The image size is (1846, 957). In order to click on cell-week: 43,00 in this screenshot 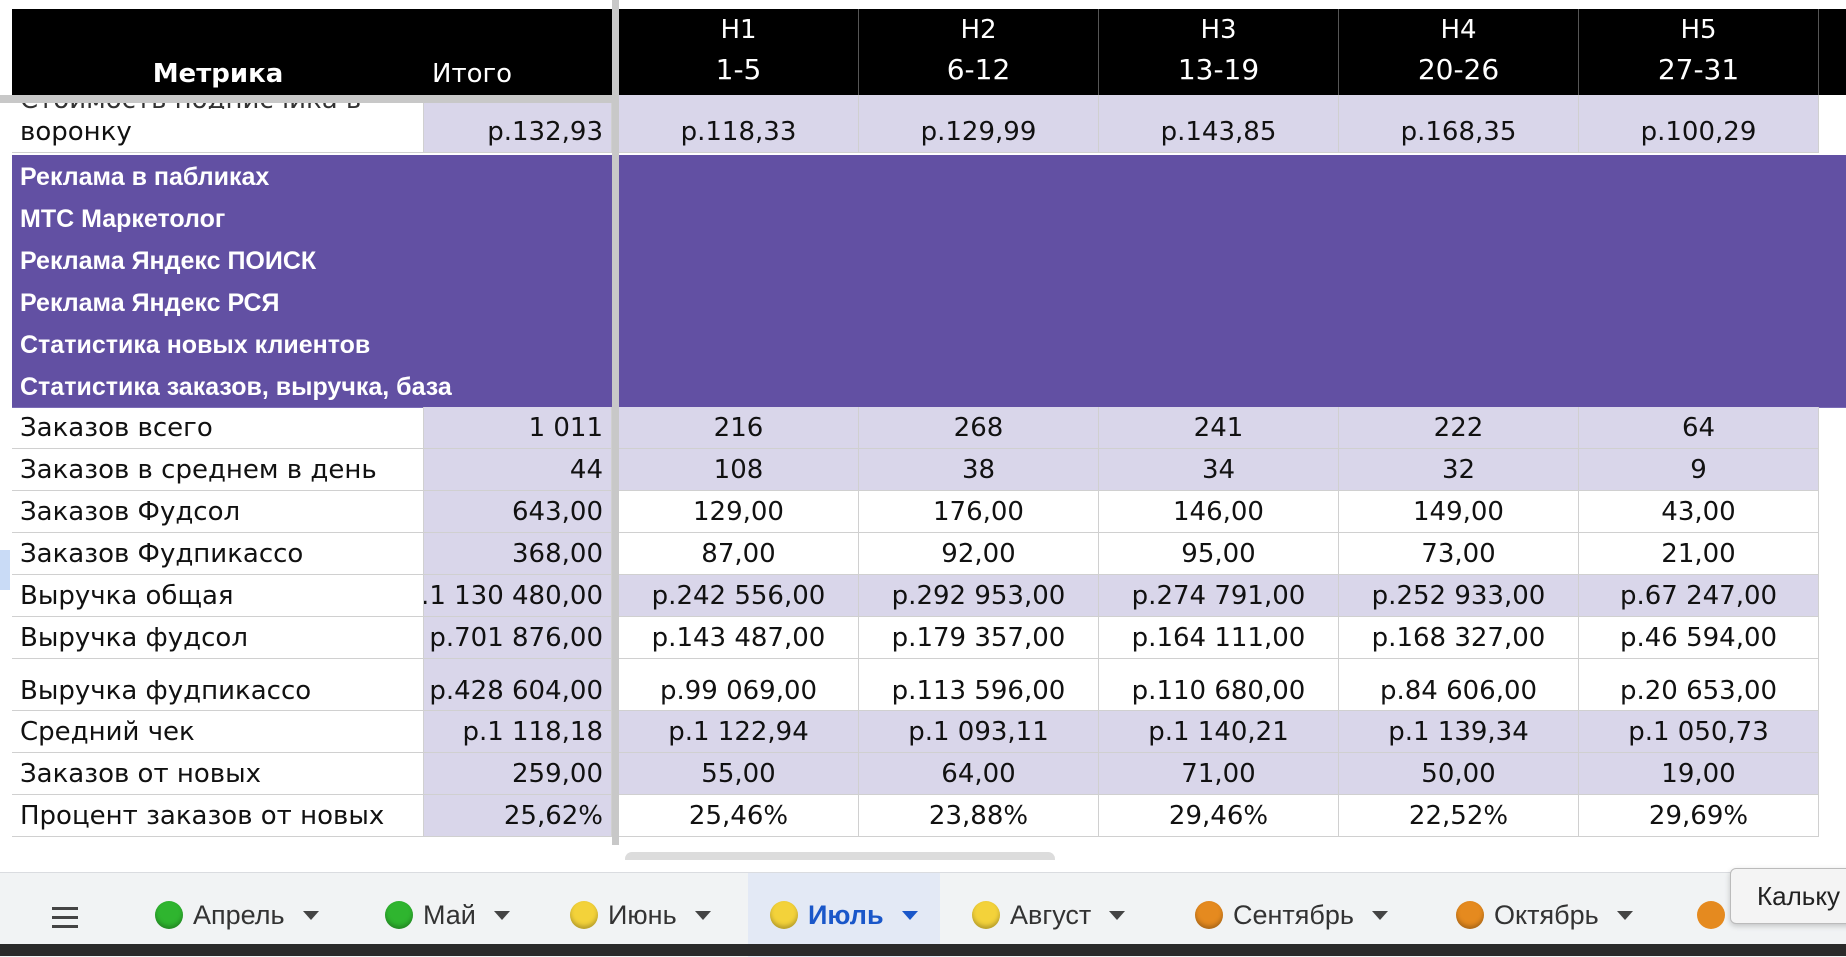, I will do `click(1699, 512)`.